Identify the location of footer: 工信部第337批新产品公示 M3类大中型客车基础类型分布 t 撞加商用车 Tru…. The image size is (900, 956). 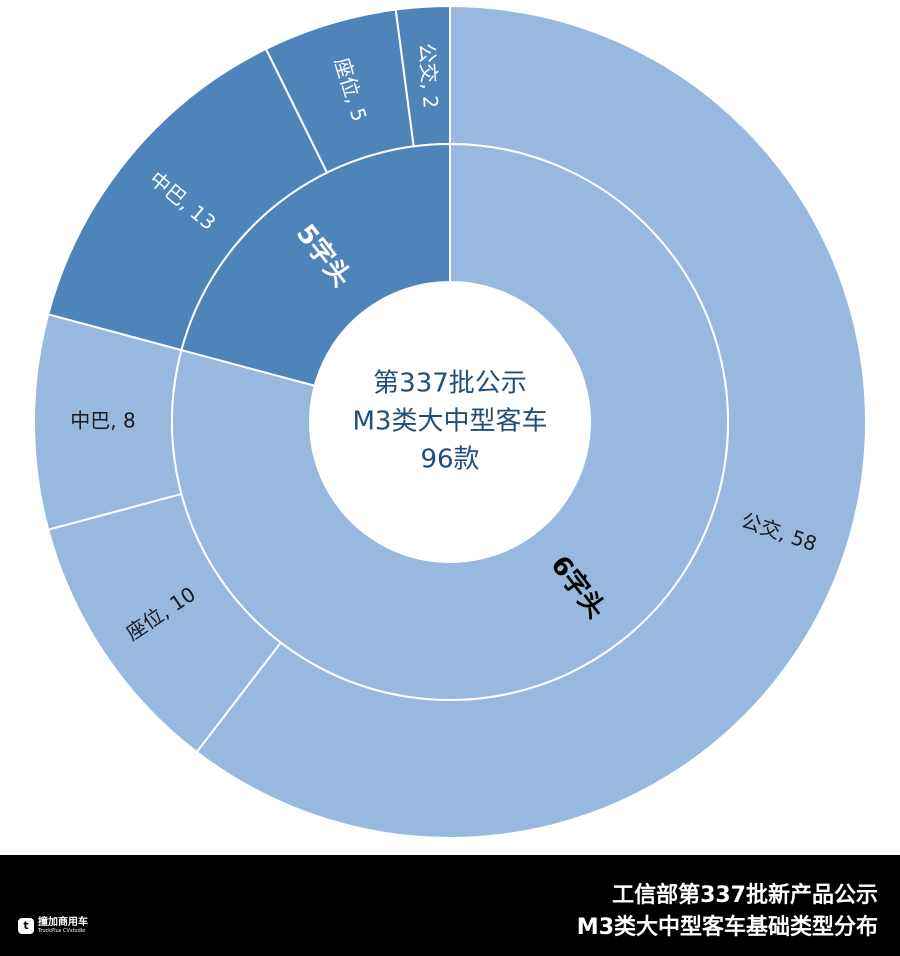
(450, 905).